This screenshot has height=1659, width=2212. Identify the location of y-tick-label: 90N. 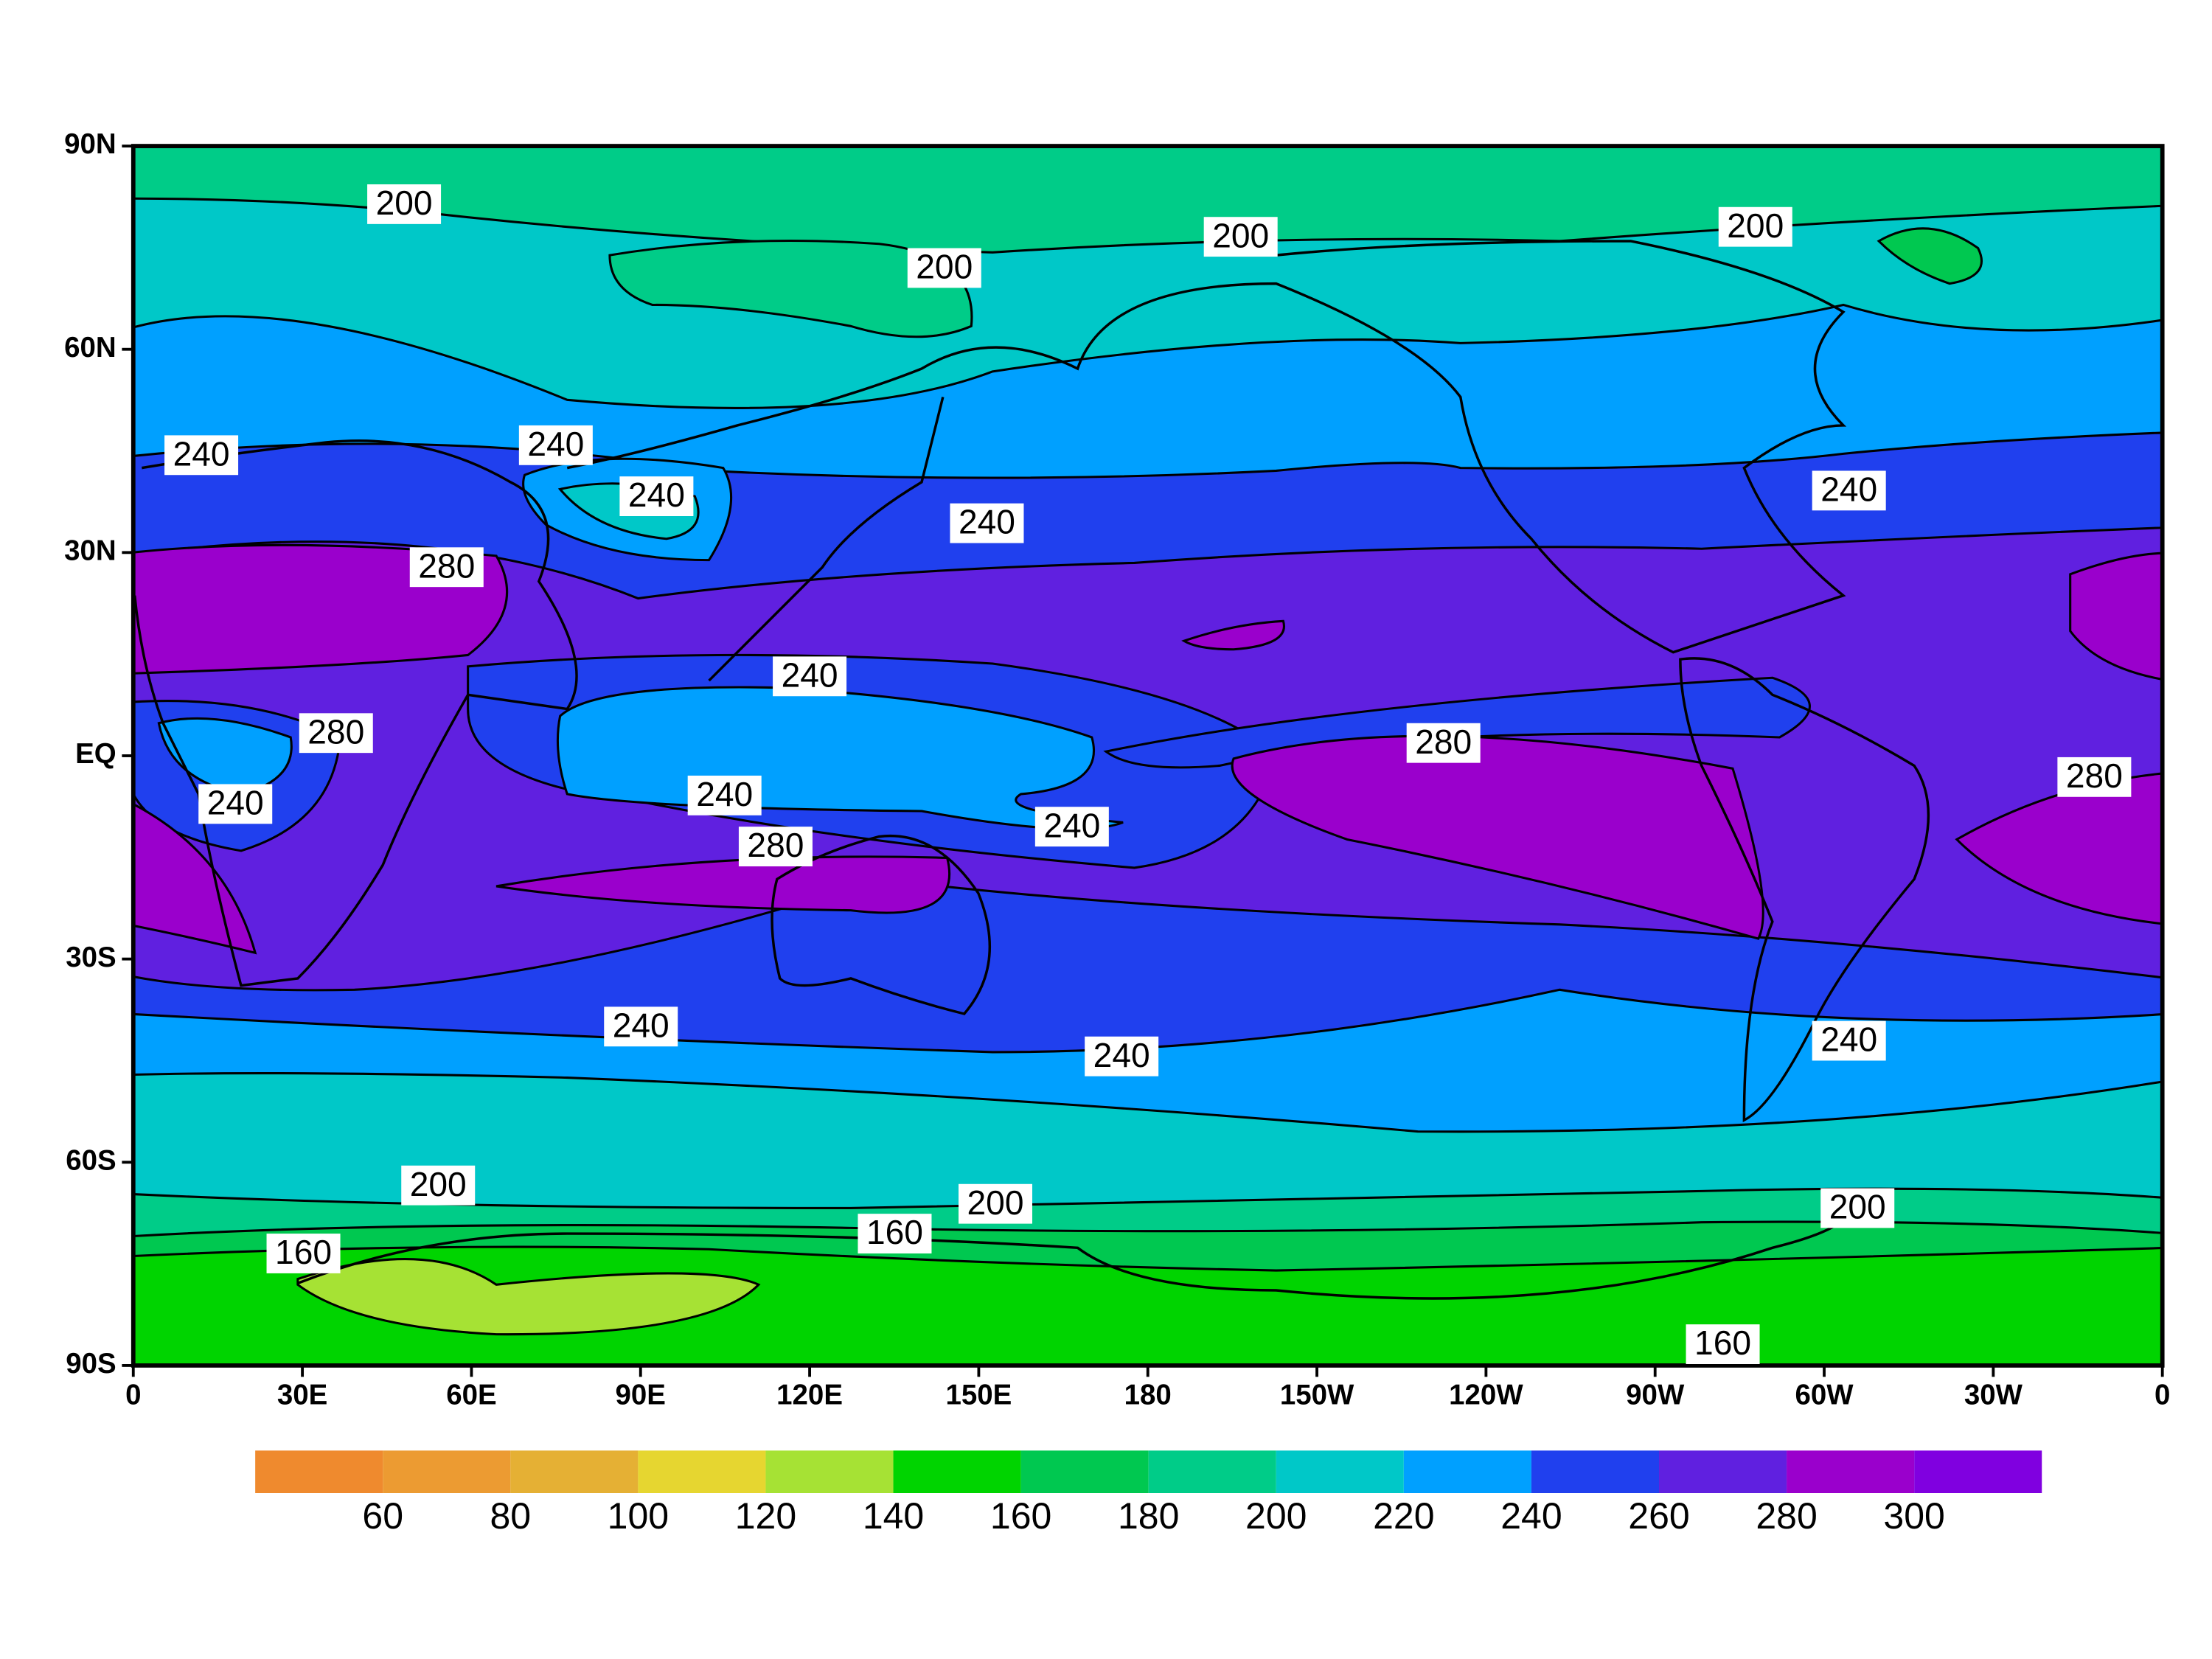
(90, 144).